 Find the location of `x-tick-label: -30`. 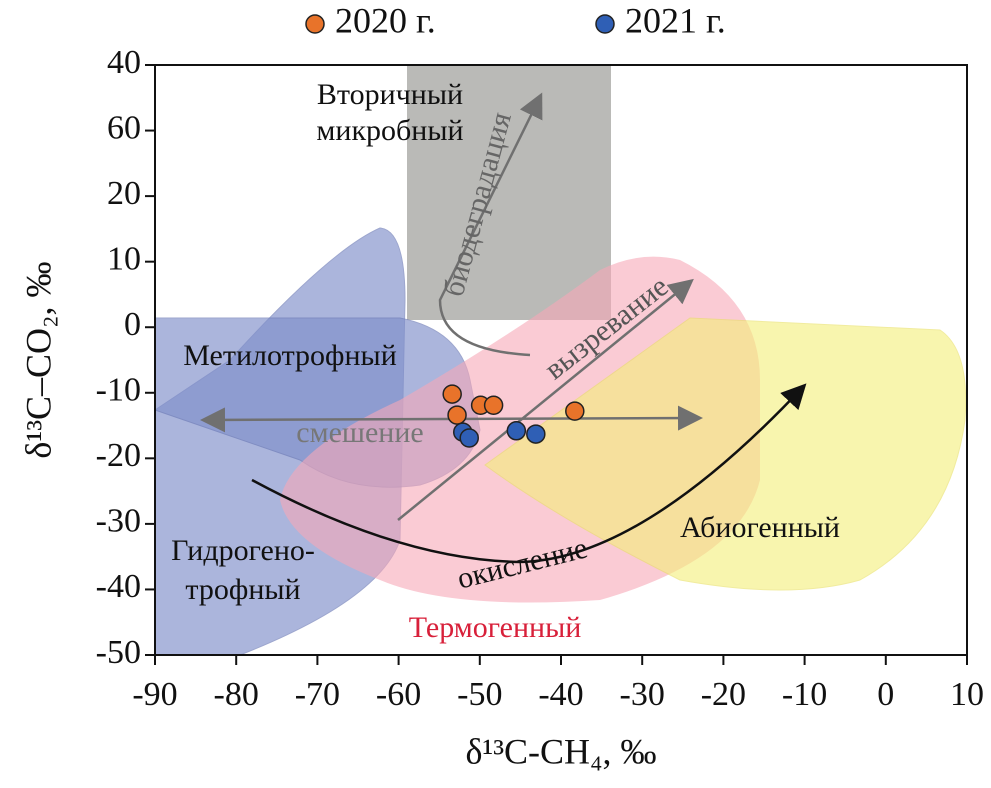

x-tick-label: -30 is located at coordinates (642, 694).